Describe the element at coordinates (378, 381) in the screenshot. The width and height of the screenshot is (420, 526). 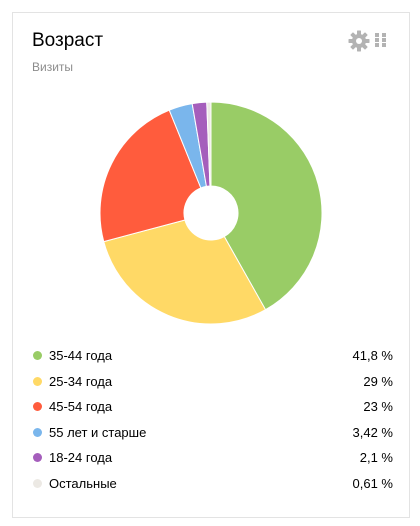
I see `legend-value: 29 %` at that location.